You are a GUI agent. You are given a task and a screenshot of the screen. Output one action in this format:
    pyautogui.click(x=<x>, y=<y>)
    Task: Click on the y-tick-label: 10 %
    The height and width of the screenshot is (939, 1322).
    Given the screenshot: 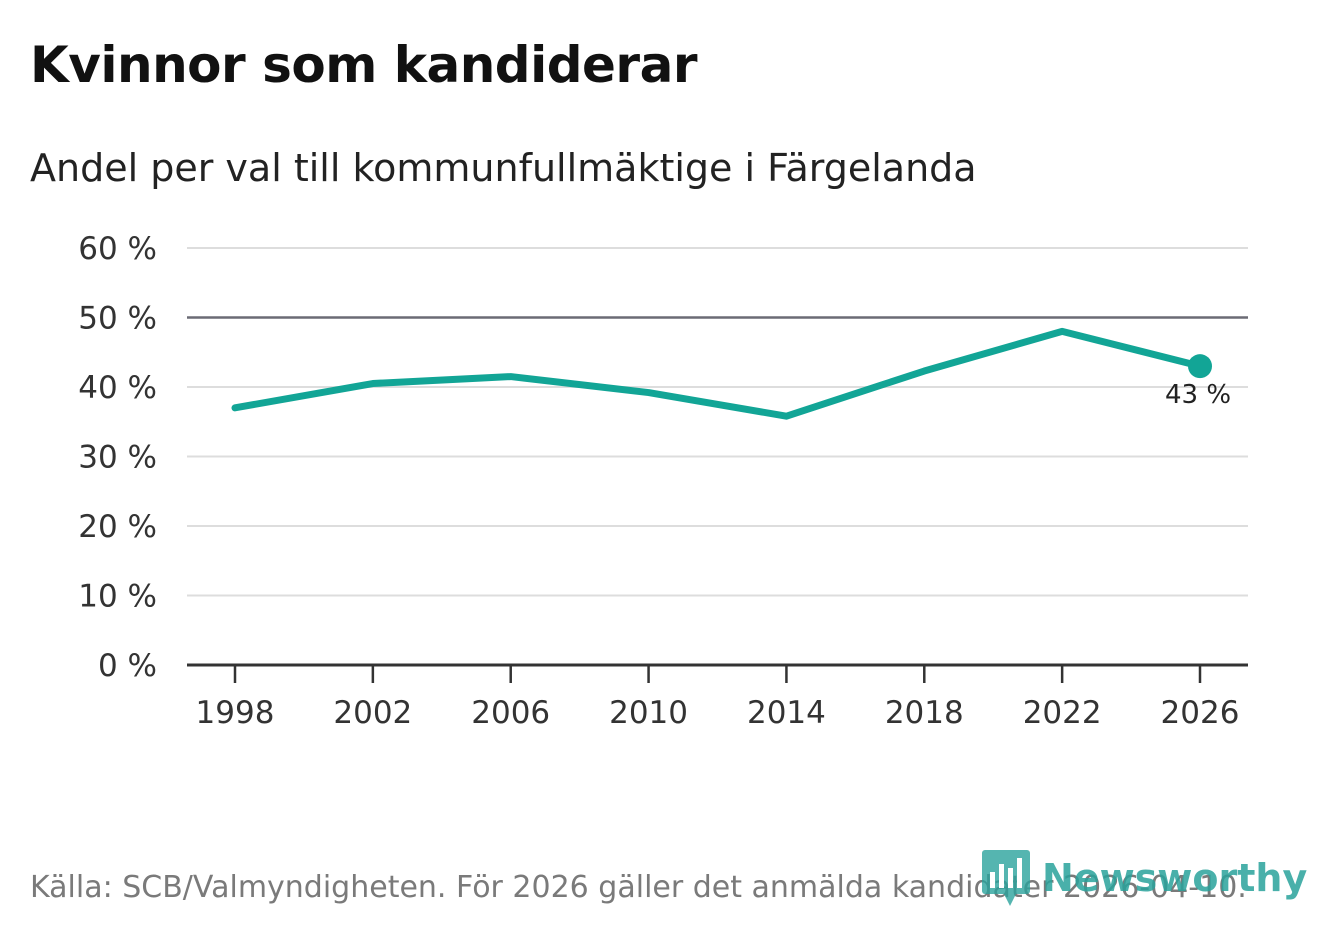 What is the action you would take?
    pyautogui.click(x=117, y=597)
    